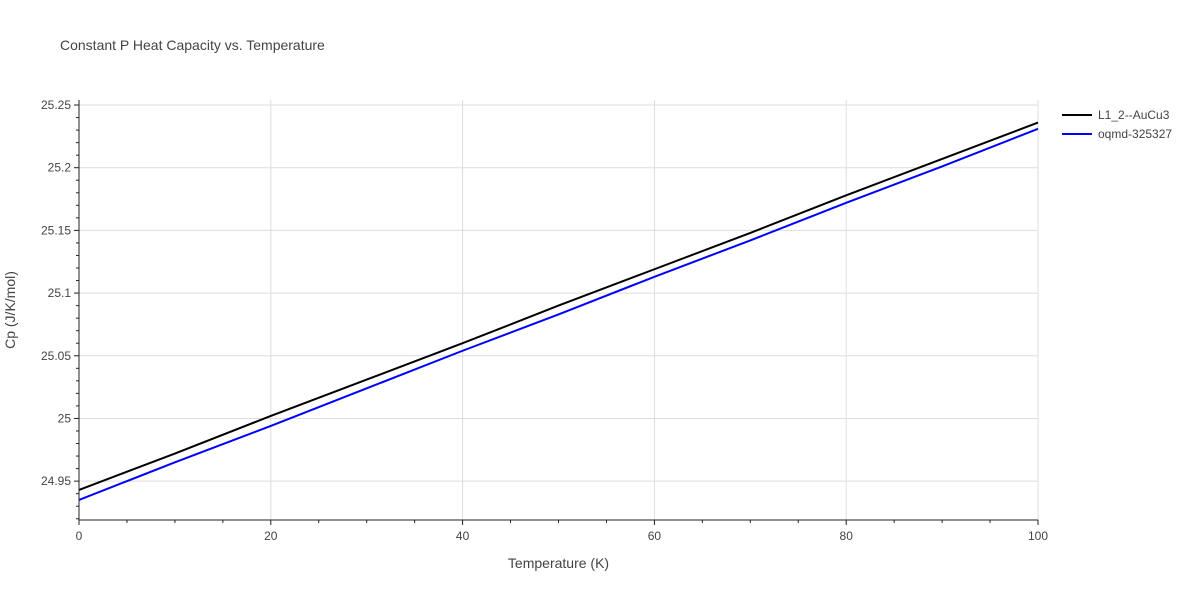 This screenshot has width=1200, height=605. Describe the element at coordinates (56, 105) in the screenshot. I see `y-tick-label: 25.25` at that location.